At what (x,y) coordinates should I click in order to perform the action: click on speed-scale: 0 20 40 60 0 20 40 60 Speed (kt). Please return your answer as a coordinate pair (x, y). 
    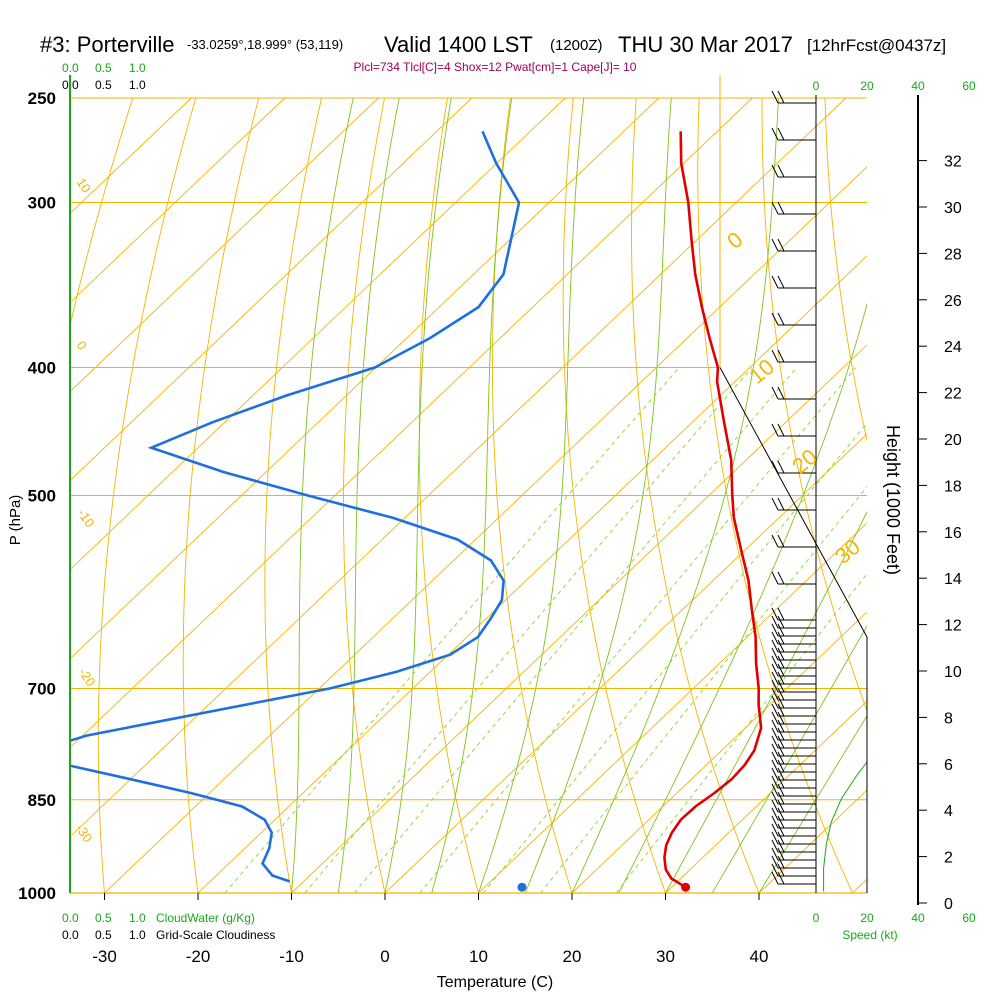
    Looking at the image, I should click on (894, 510).